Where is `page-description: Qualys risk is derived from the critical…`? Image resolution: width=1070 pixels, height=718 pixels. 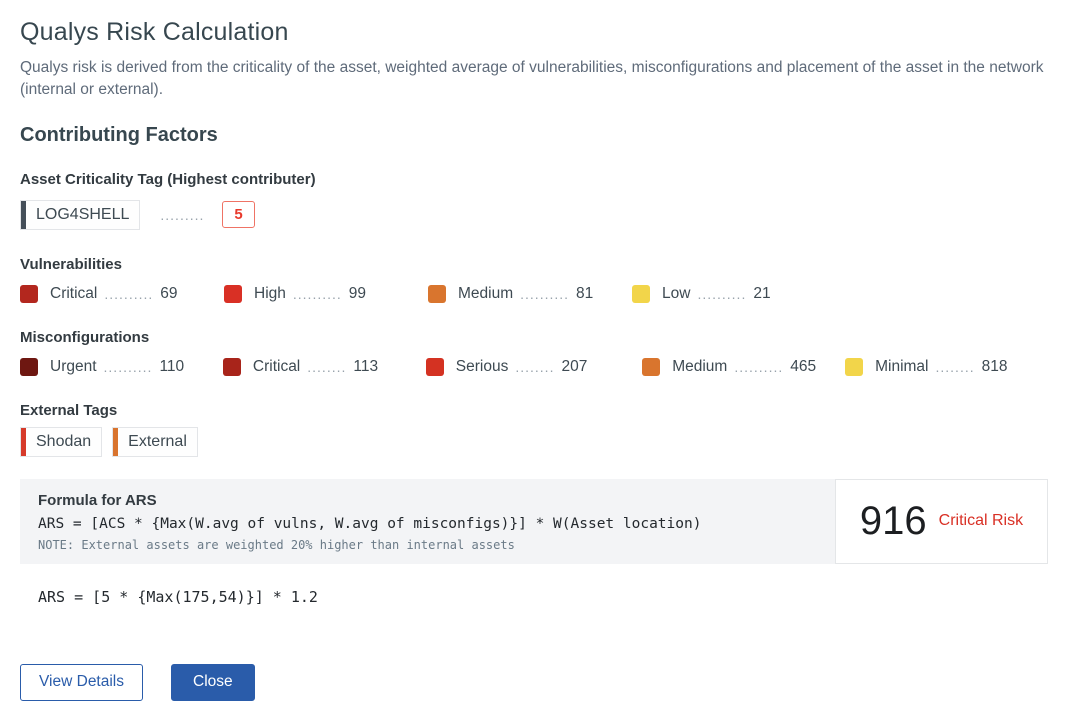 page-description: Qualys risk is derived from the critical… is located at coordinates (532, 79).